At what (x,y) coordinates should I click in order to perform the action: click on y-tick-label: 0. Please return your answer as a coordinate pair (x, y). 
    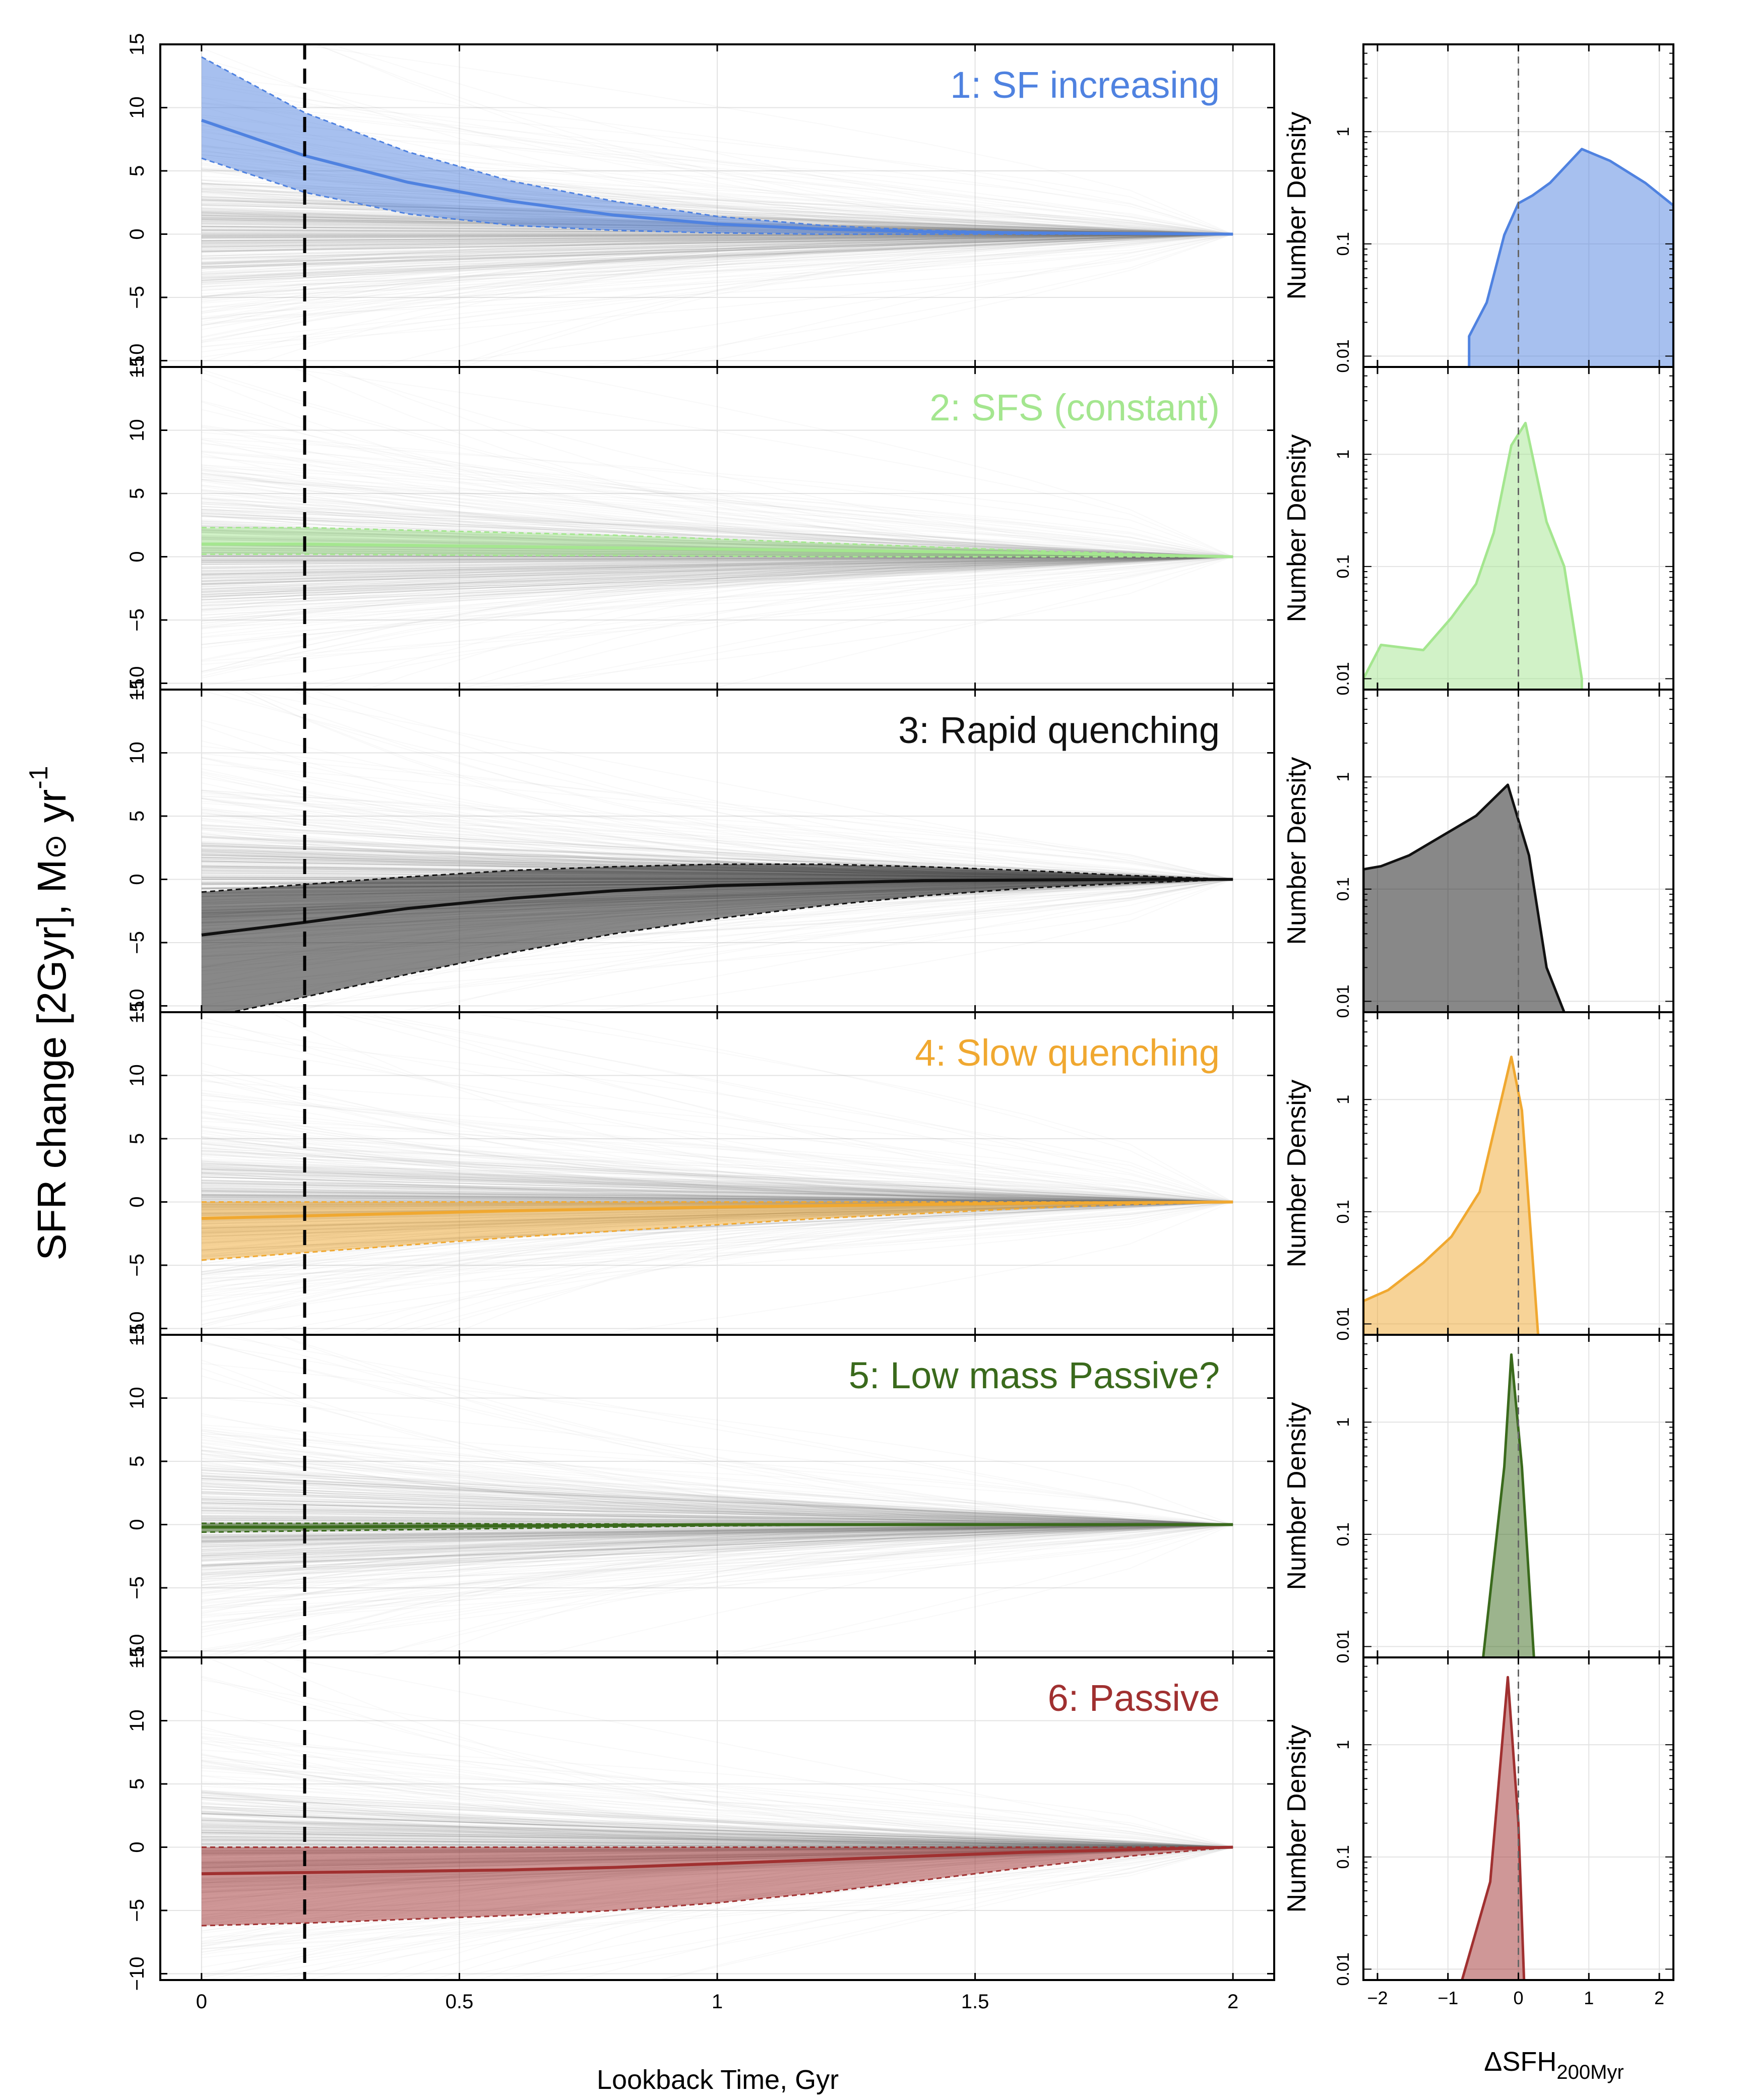
    Looking at the image, I should click on (137, 1201).